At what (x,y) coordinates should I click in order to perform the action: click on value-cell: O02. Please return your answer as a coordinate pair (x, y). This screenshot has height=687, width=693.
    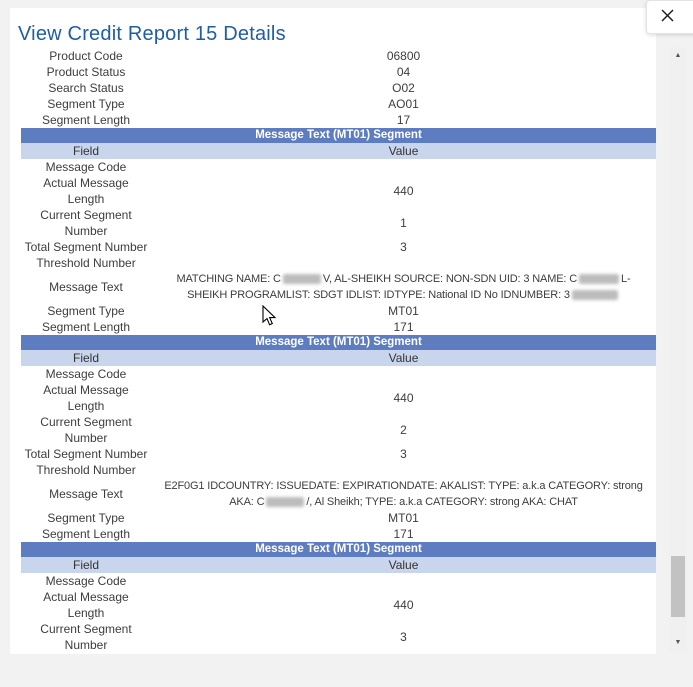
    Looking at the image, I should click on (403, 88).